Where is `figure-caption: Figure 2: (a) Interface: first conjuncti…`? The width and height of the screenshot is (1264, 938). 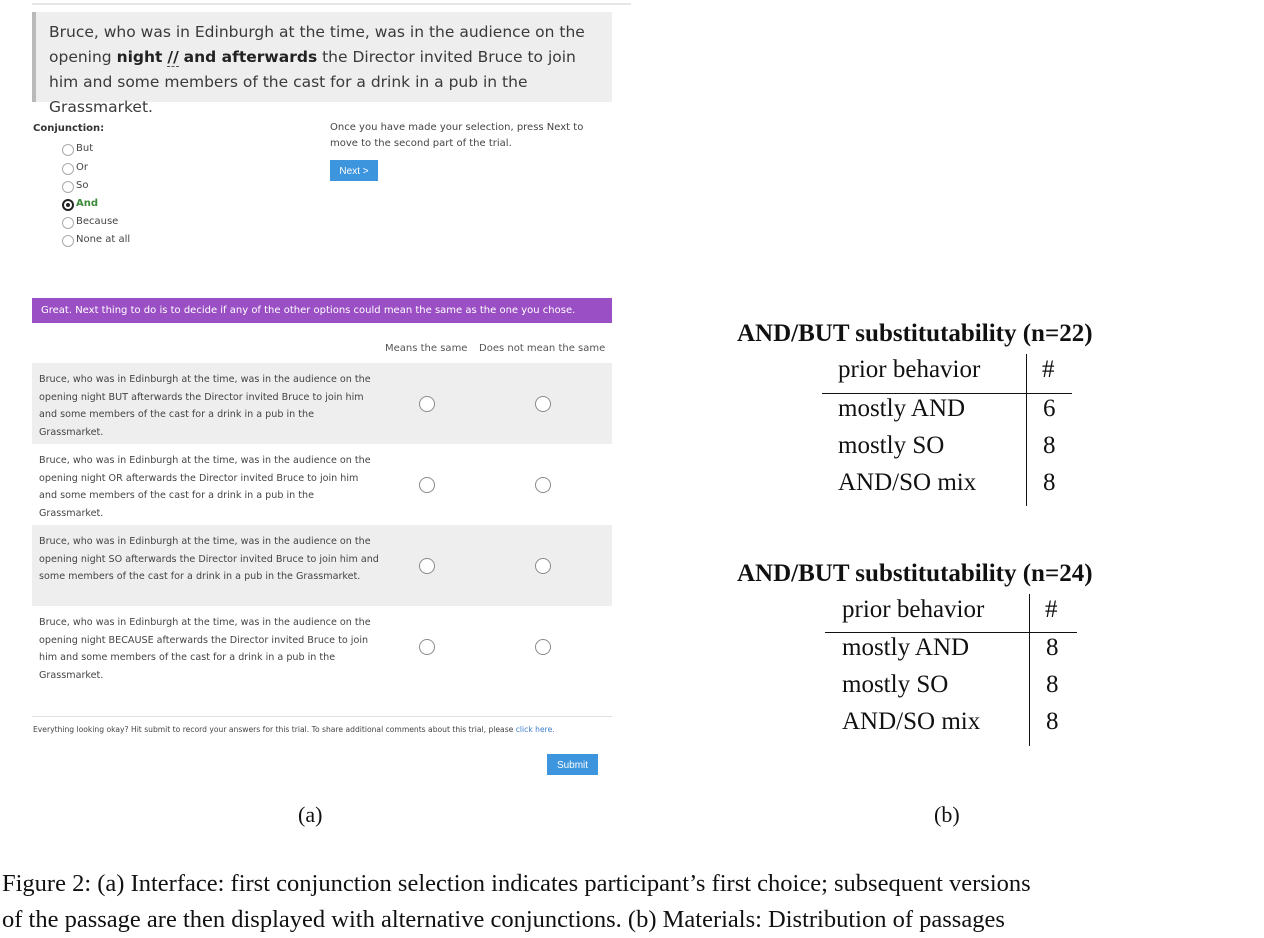 figure-caption: Figure 2: (a) Interface: first conjuncti… is located at coordinates (633, 902).